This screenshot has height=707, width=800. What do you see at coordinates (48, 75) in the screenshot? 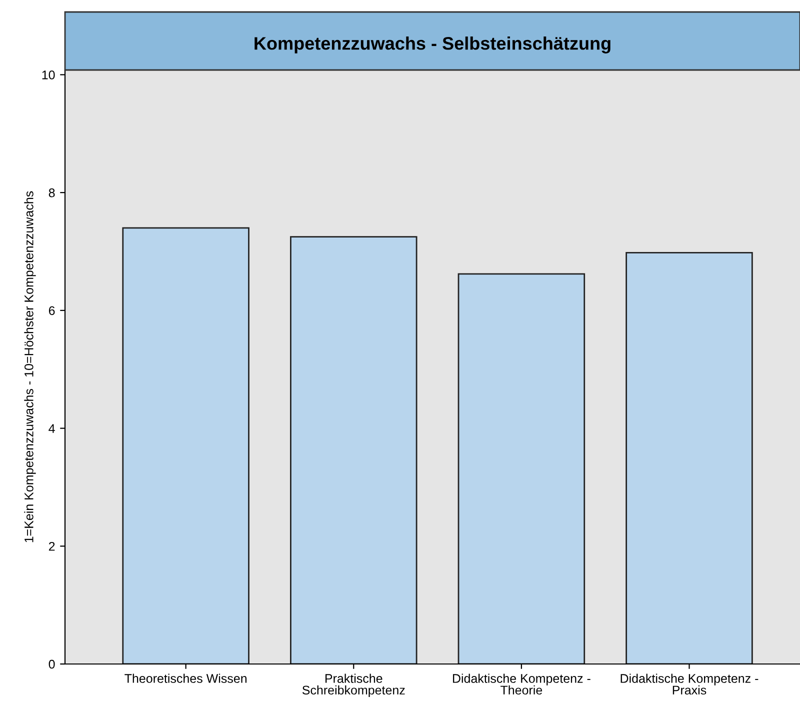
I see `y-tick-label: 10` at bounding box center [48, 75].